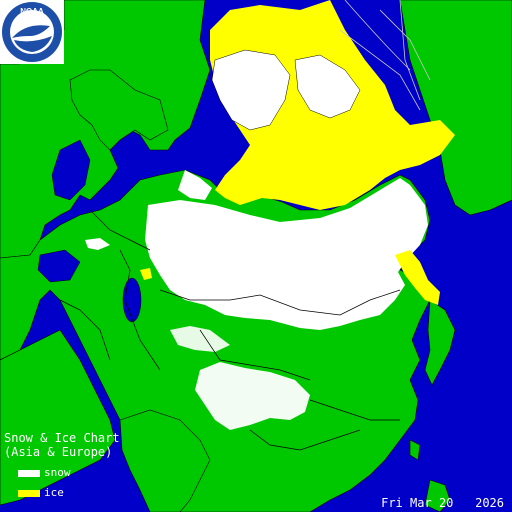 The width and height of the screenshot is (512, 512). Describe the element at coordinates (97, 244) in the screenshot. I see `snow-alps` at that location.